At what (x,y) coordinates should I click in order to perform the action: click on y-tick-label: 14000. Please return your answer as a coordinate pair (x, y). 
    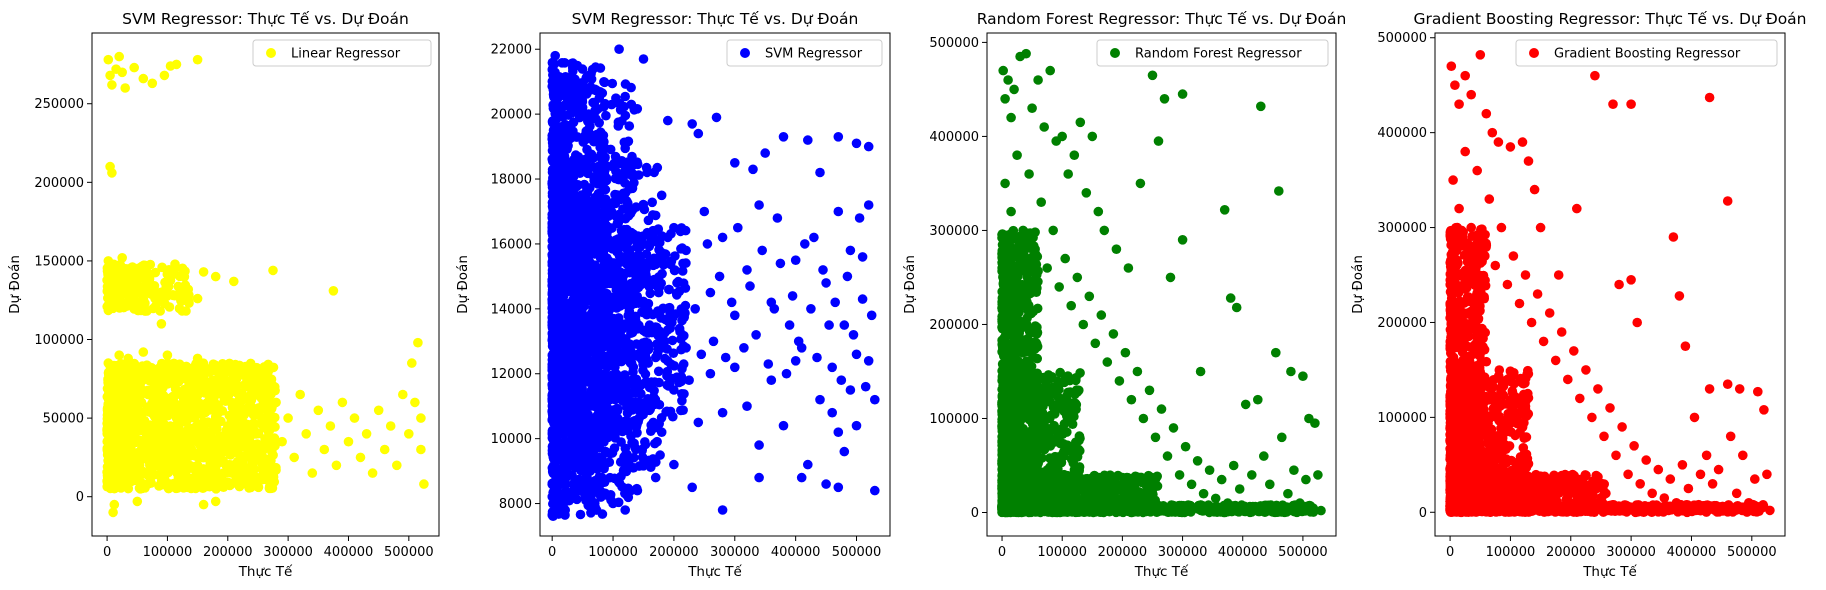
    Looking at the image, I should click on (511, 309).